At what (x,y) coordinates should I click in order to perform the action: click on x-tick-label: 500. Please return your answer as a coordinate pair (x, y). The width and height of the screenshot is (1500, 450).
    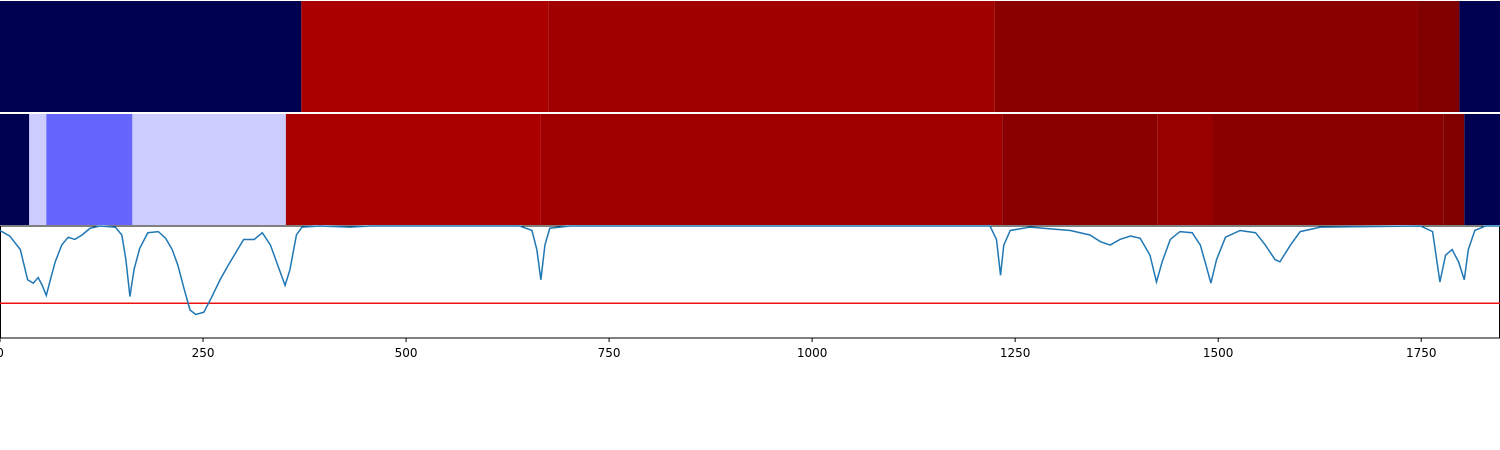
    Looking at the image, I should click on (406, 353).